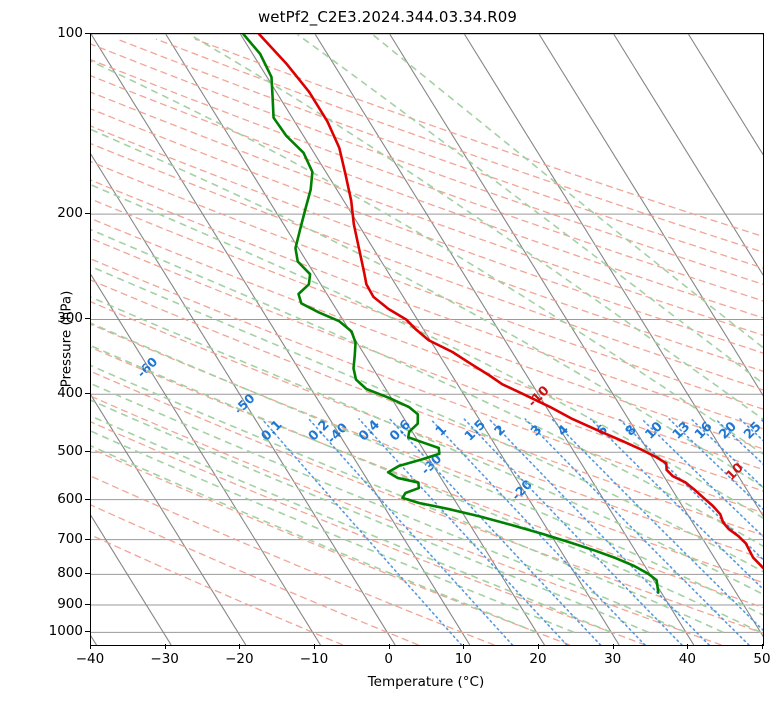 This screenshot has width=775, height=708. Describe the element at coordinates (475, 430) in the screenshot. I see `svg-text: 1.5` at that location.